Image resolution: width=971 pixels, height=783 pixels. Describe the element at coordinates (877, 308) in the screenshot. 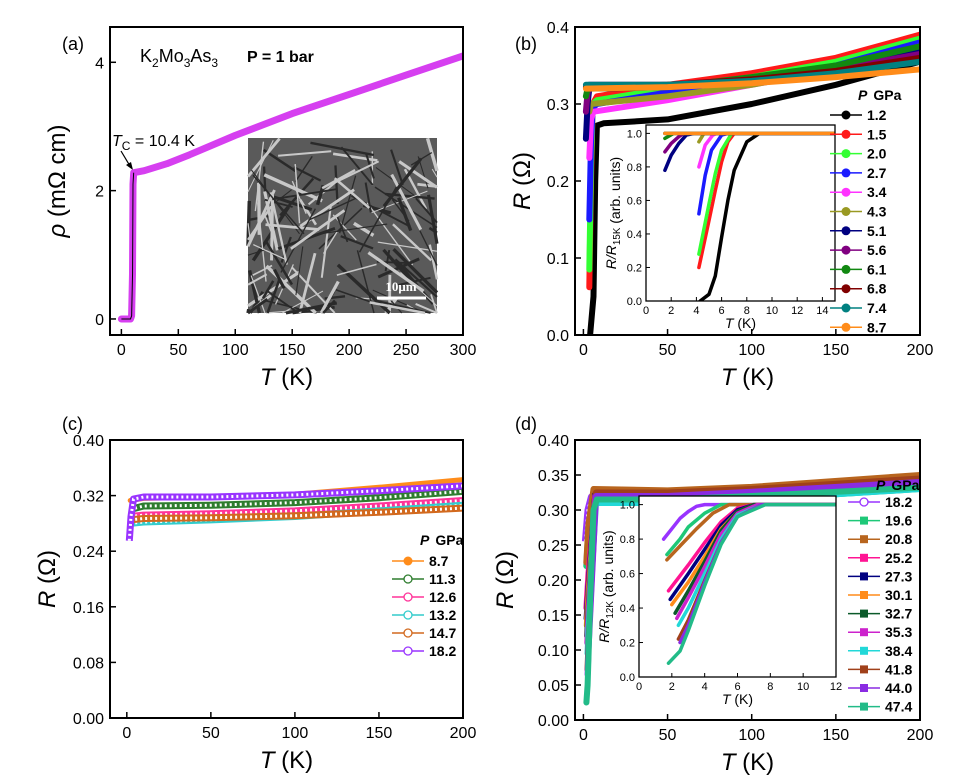

I see `legend-label: 7.4` at that location.